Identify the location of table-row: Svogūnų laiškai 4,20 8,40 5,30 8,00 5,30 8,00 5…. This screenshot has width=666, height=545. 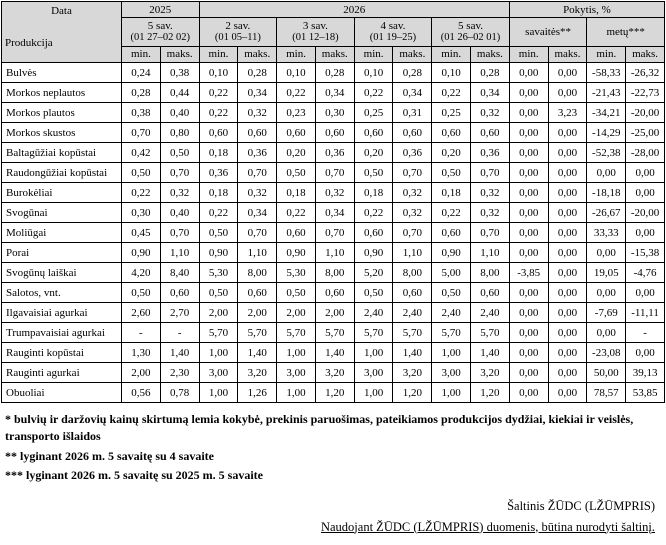
(333, 272).